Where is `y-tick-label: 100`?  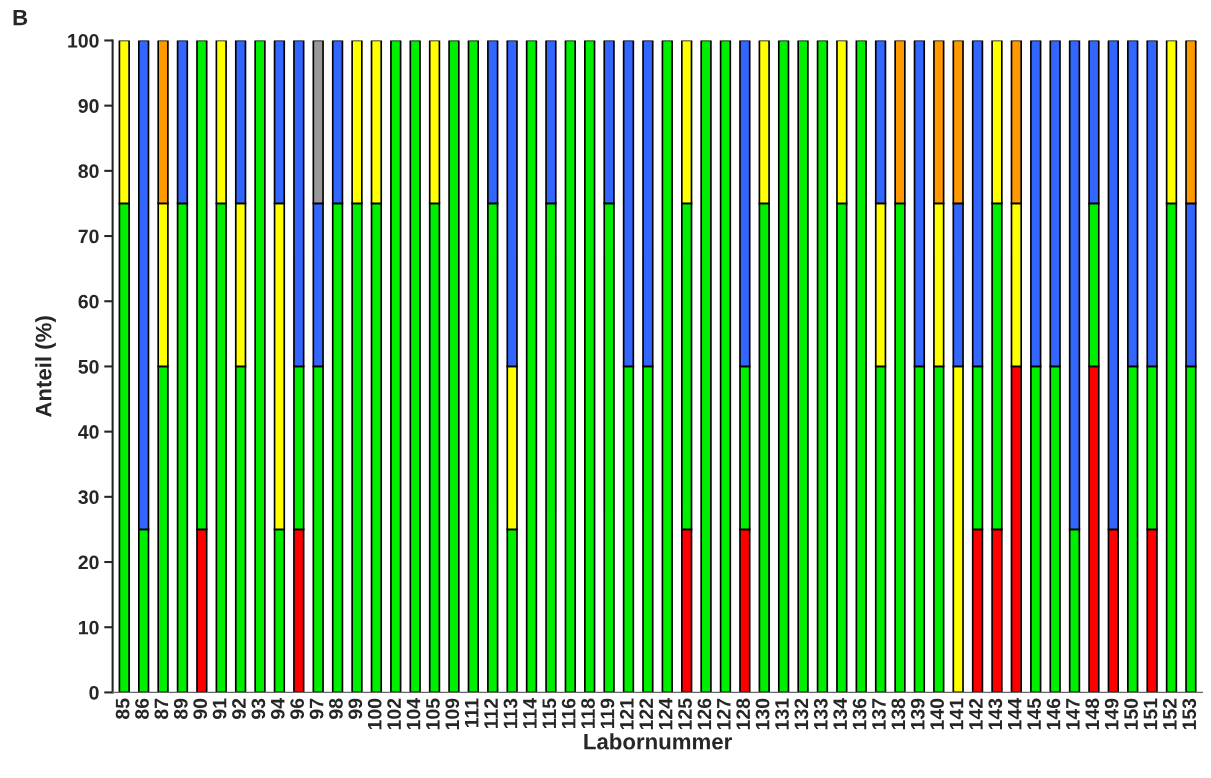 y-tick-label: 100 is located at coordinates (83, 40).